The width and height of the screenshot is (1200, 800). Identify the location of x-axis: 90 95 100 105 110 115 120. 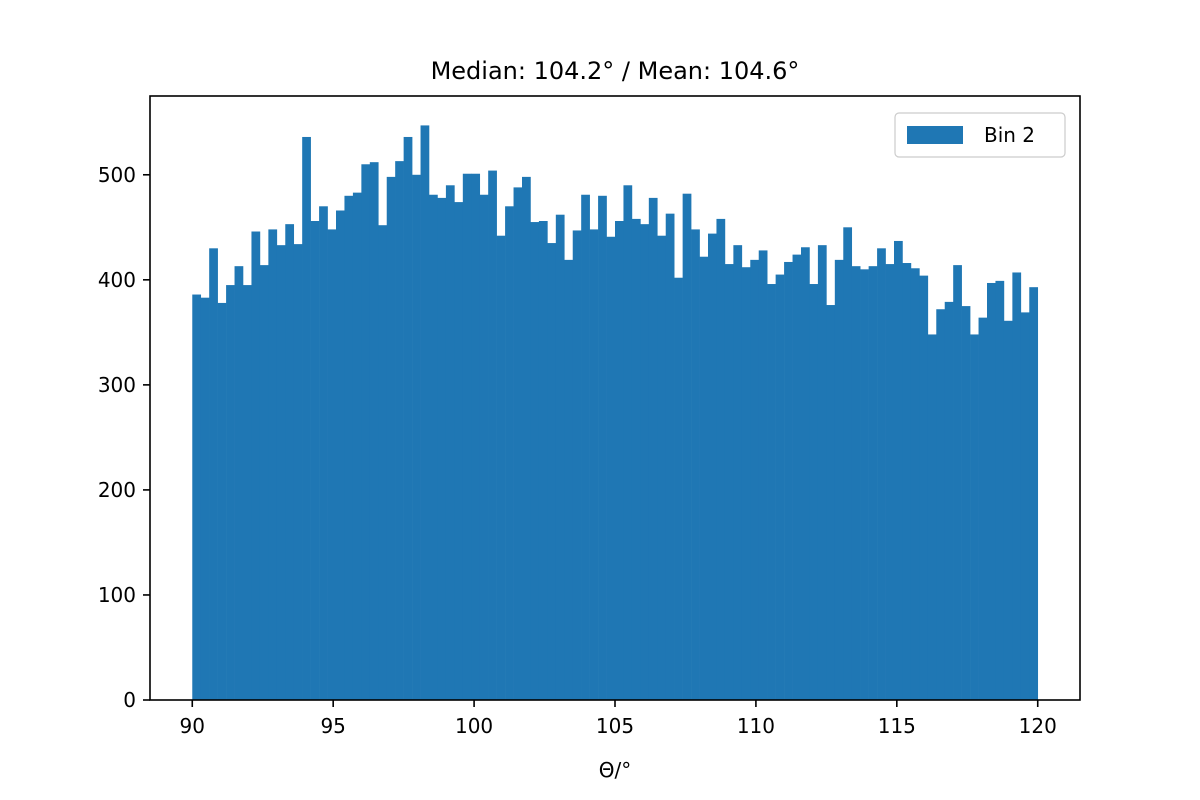
(618, 719).